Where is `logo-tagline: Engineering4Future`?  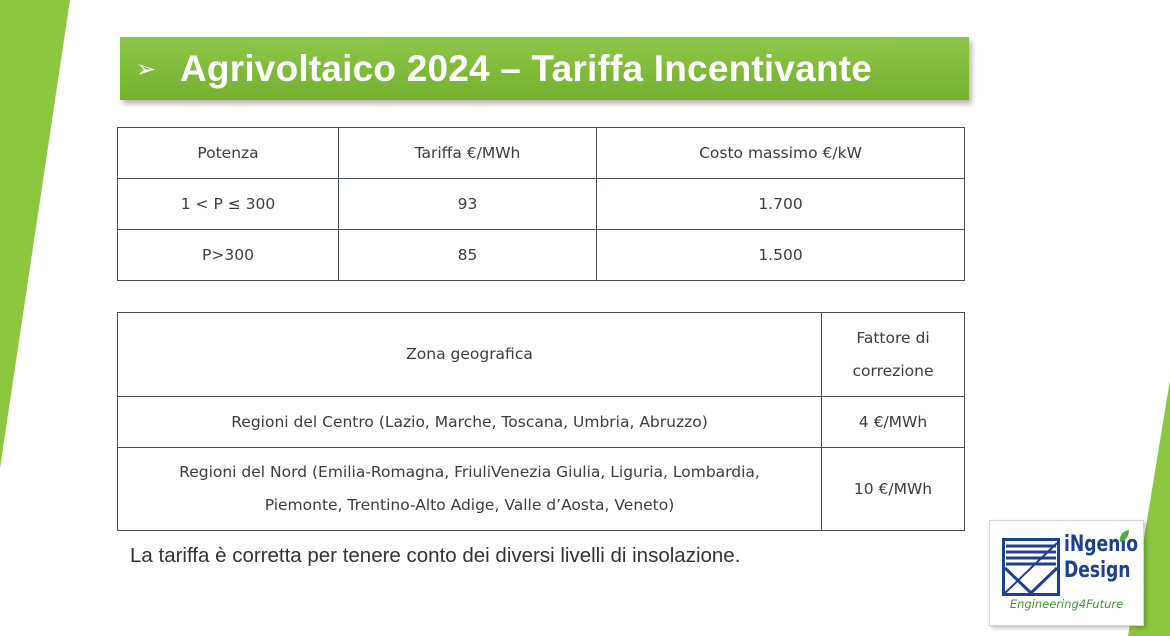
logo-tagline: Engineering4Future is located at coordinates (1066, 604).